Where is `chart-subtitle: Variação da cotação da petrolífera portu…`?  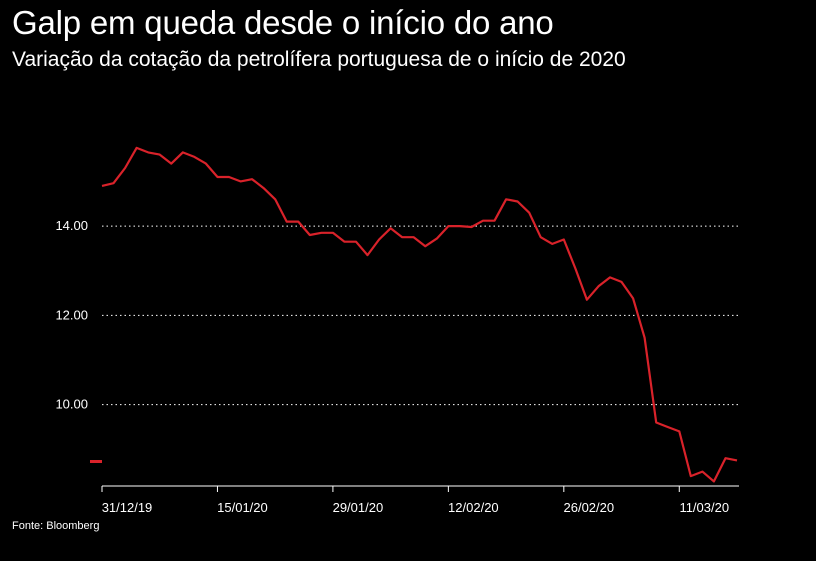
chart-subtitle: Variação da cotação da petrolífera portu… is located at coordinates (319, 59).